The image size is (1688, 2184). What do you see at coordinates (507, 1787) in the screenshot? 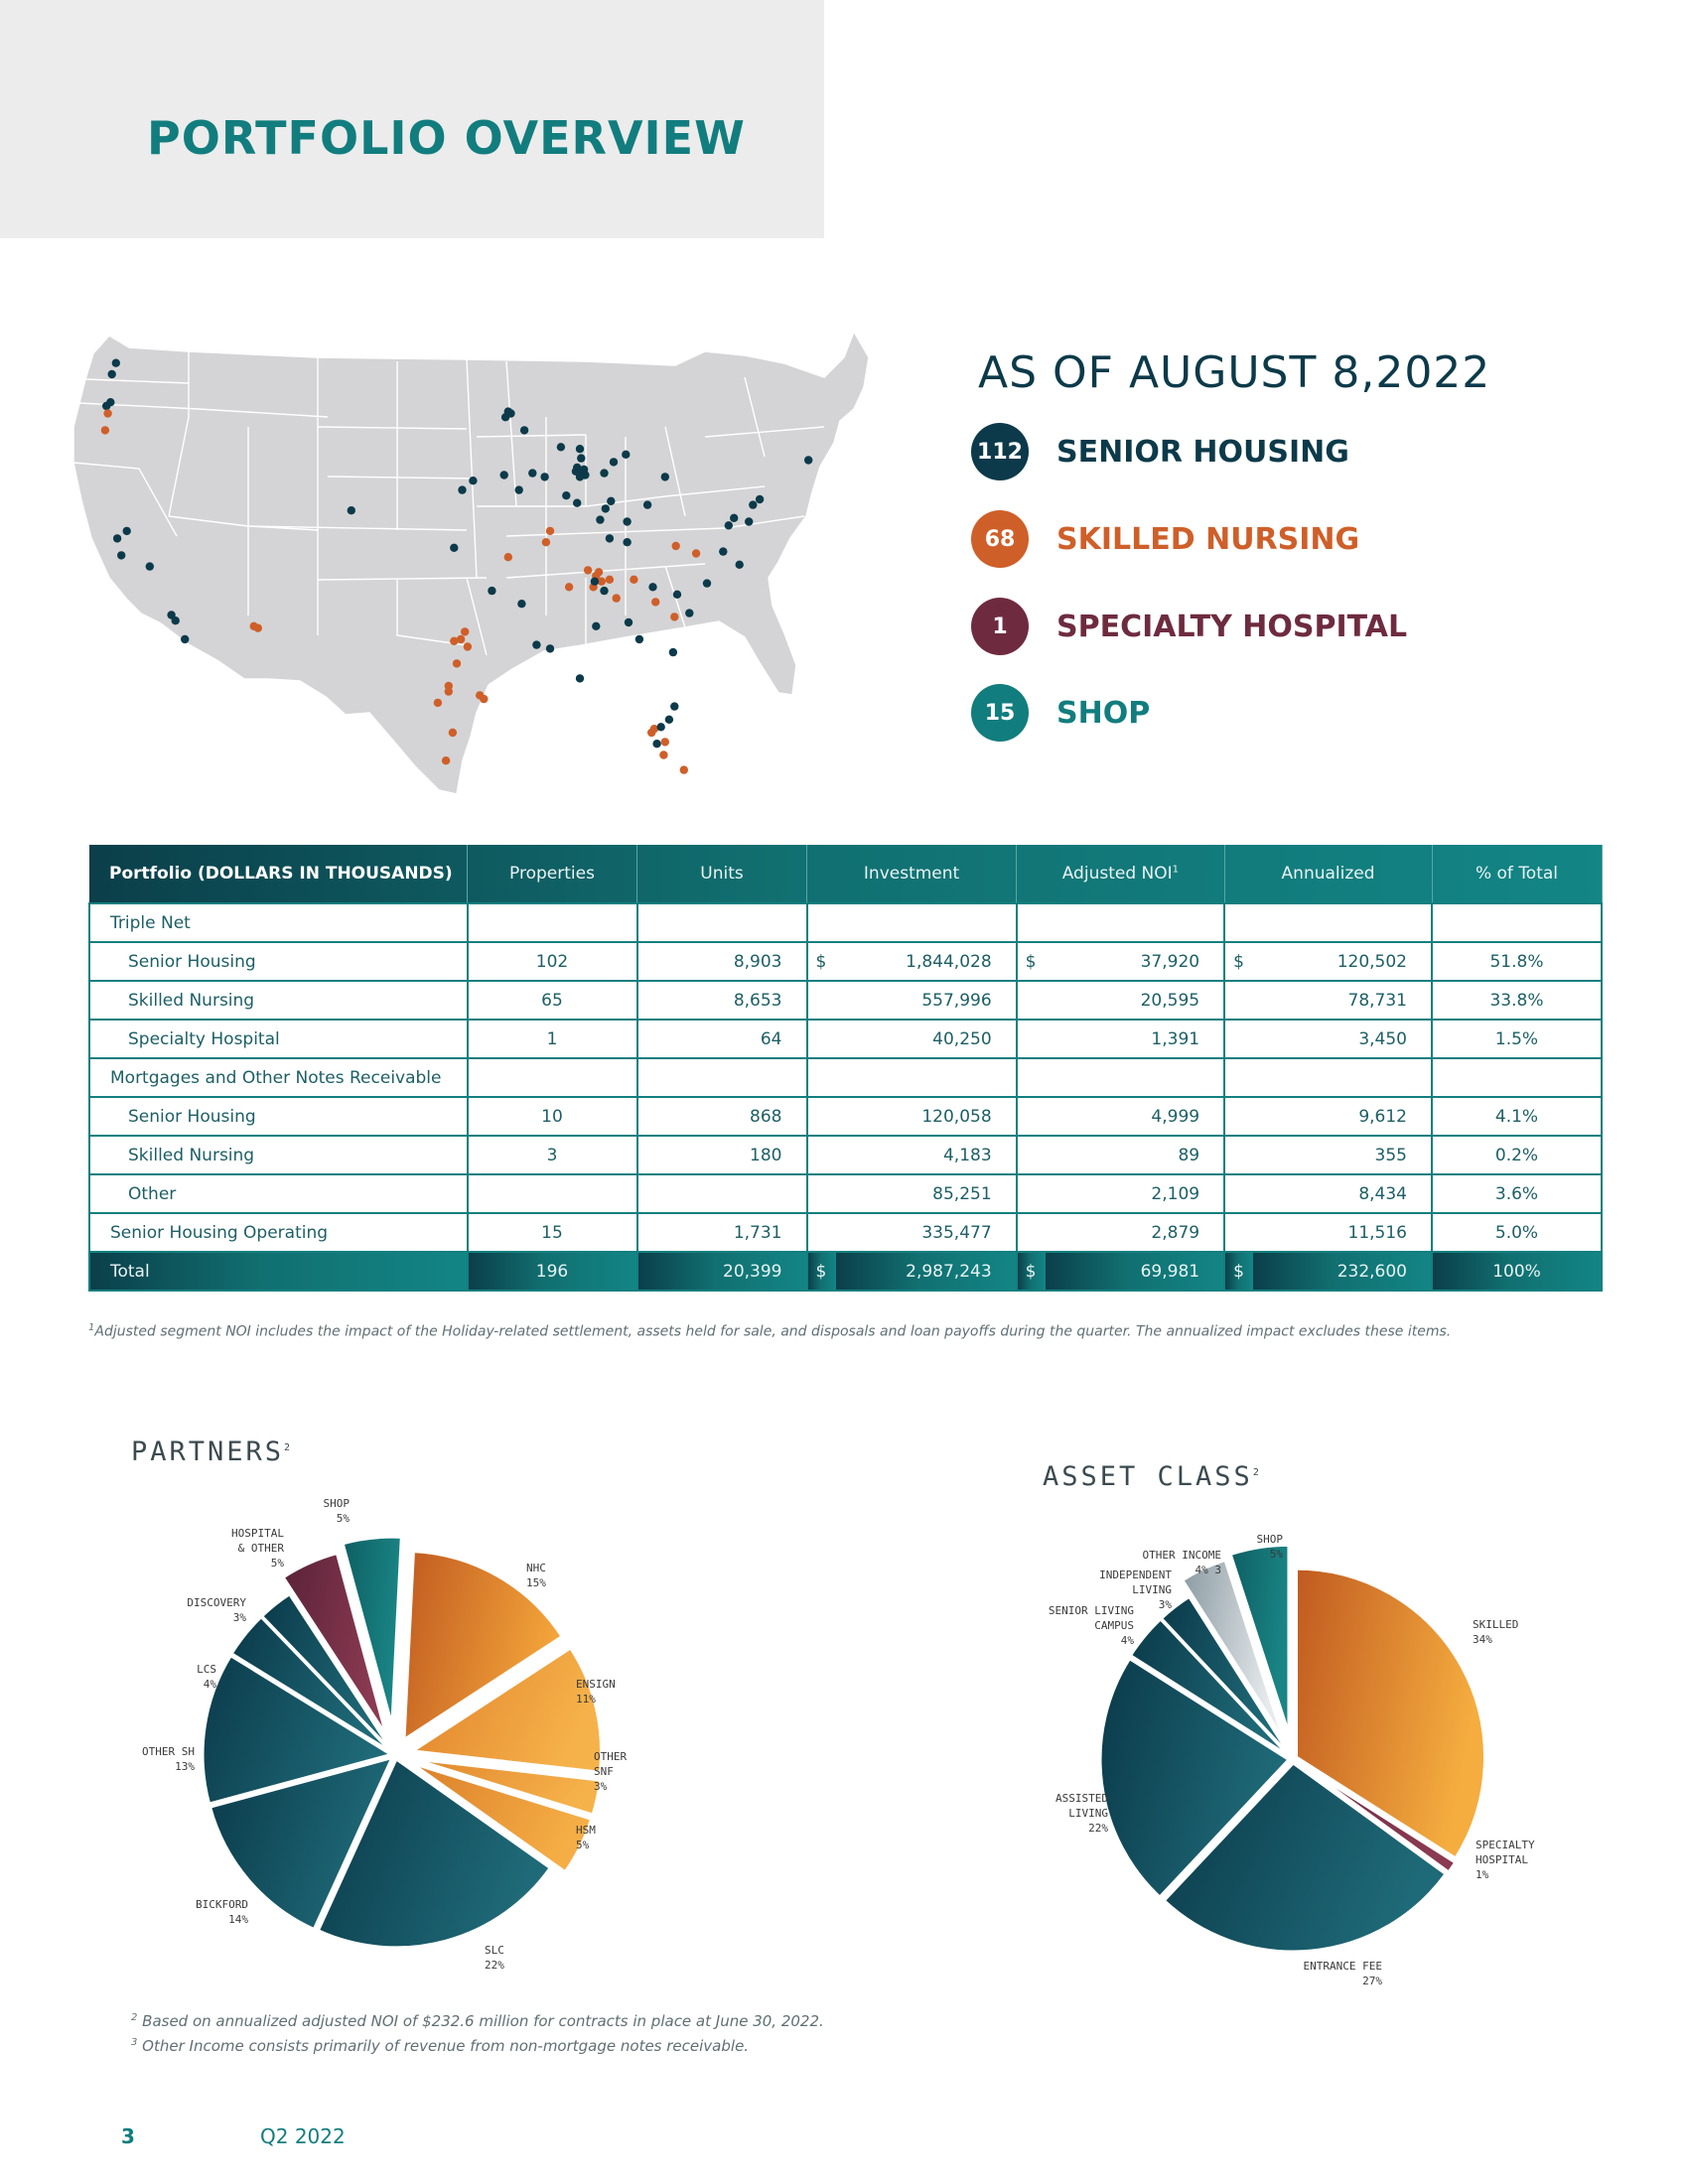
I see `pie-slice-other-snf` at bounding box center [507, 1787].